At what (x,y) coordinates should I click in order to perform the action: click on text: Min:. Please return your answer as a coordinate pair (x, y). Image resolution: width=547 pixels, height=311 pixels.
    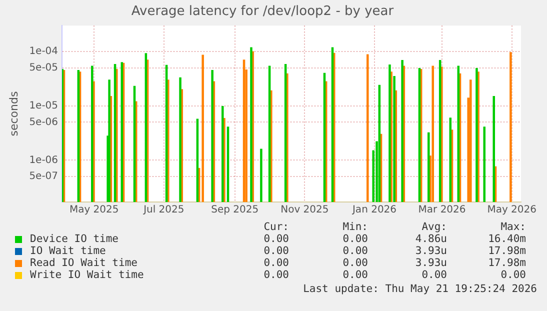
    Looking at the image, I should click on (355, 227).